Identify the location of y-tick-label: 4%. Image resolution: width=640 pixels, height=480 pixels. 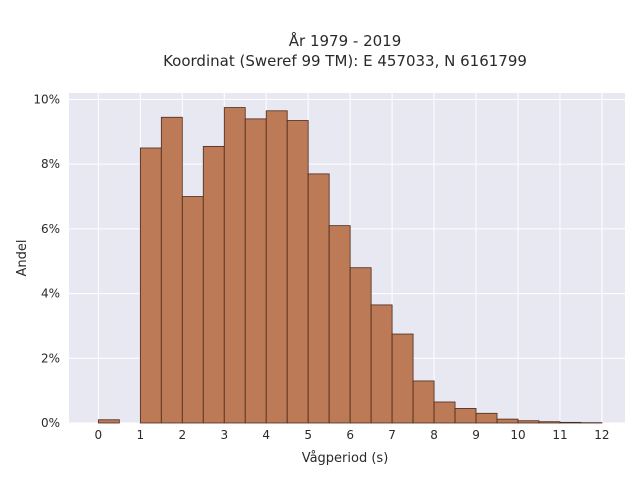
(50, 294).